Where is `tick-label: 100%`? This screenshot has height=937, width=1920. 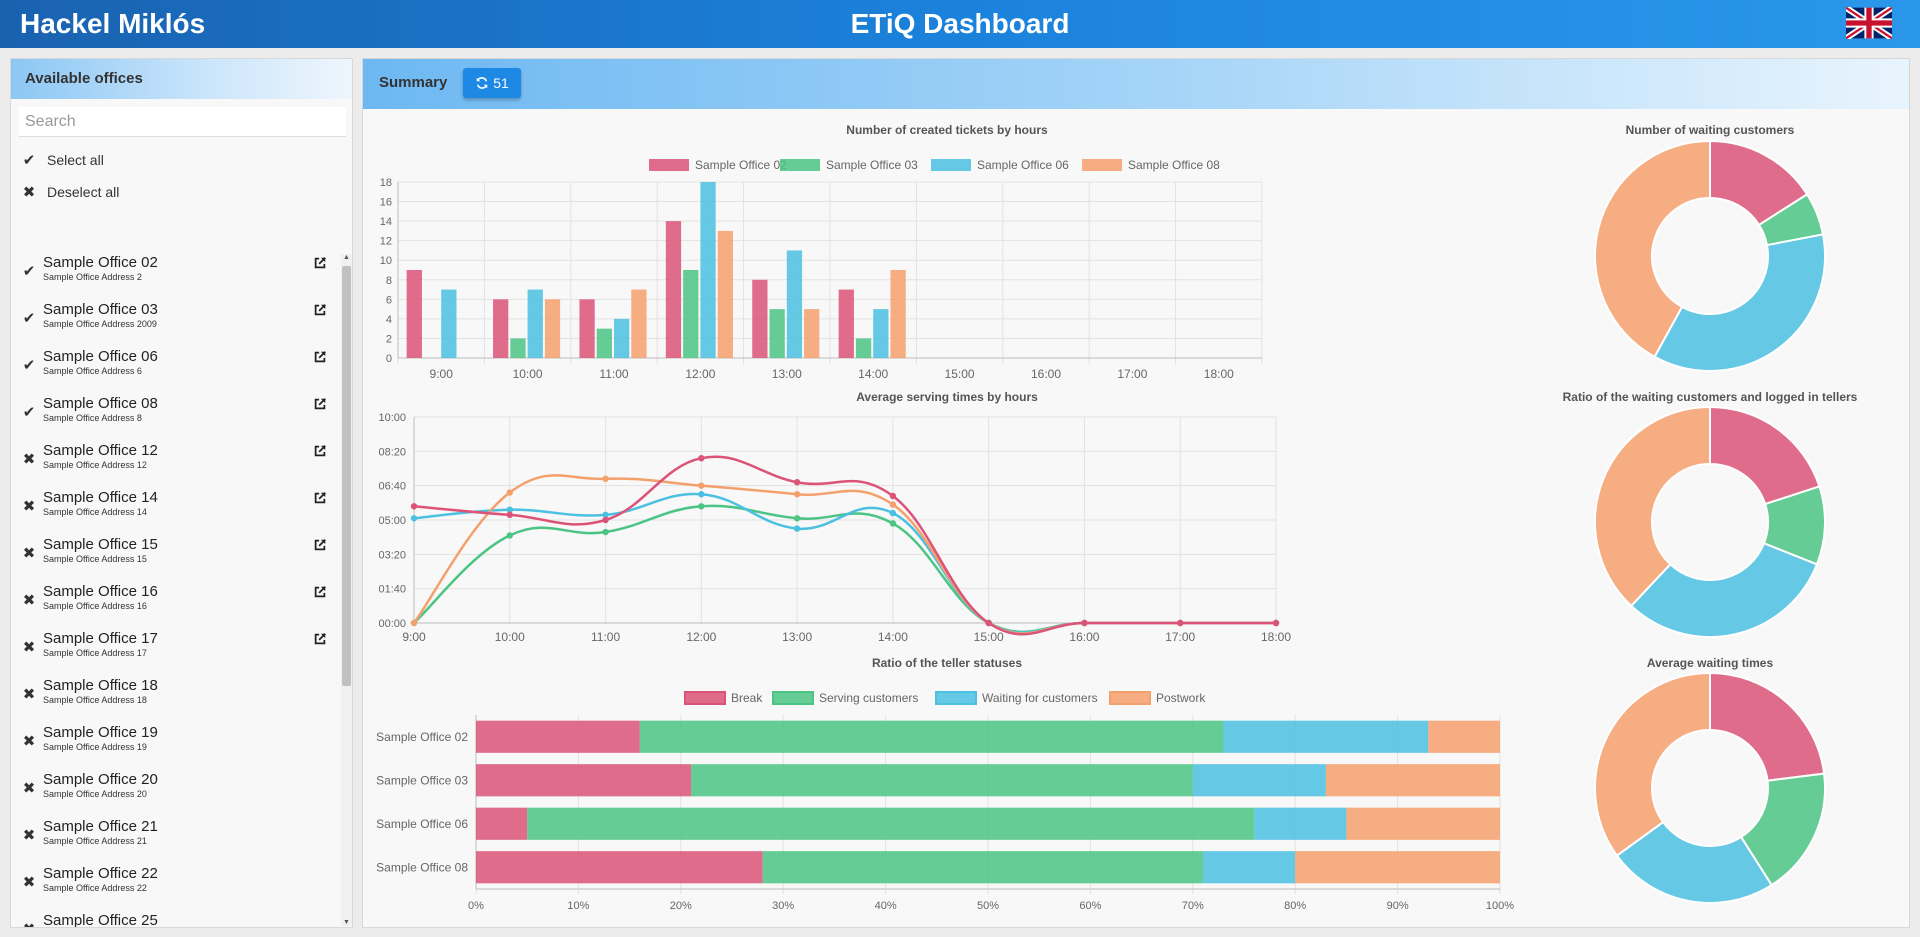
tick-label: 100% is located at coordinates (1500, 906).